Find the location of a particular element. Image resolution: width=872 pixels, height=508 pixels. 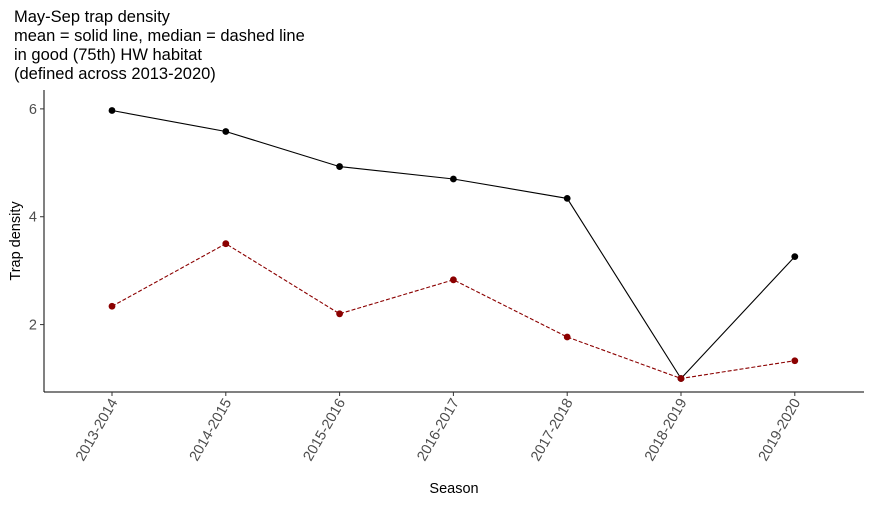

title-line: May-Sep trap density is located at coordinates (92, 17).